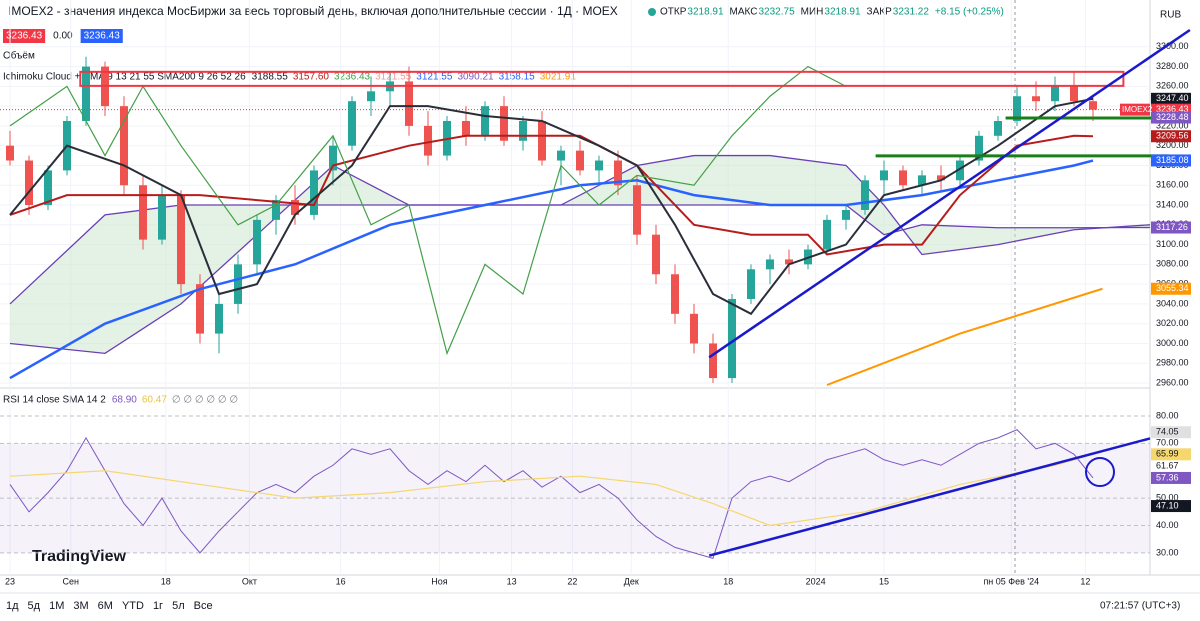  Describe the element at coordinates (19, 56) in the screenshot. I see `volume-label: Объём` at that location.